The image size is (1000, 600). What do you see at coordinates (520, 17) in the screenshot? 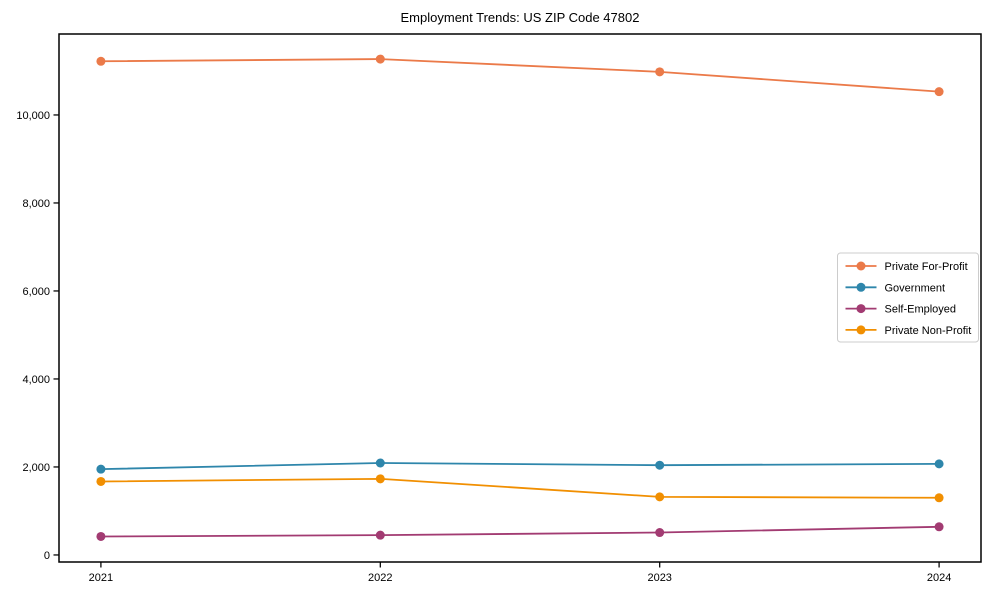
I see `chart-title: Employment Trends: US ZIP Code 47802` at bounding box center [520, 17].